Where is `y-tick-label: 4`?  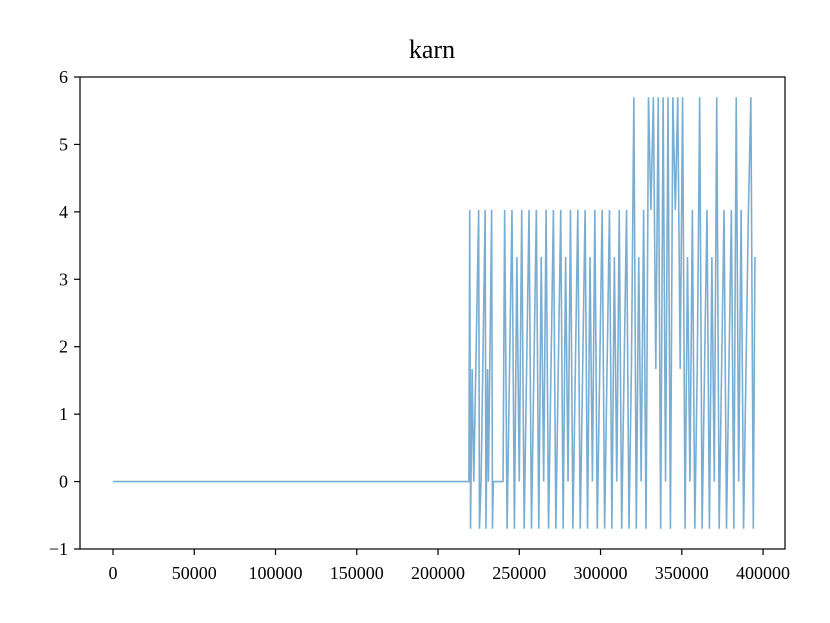
y-tick-label: 4 is located at coordinates (63, 212).